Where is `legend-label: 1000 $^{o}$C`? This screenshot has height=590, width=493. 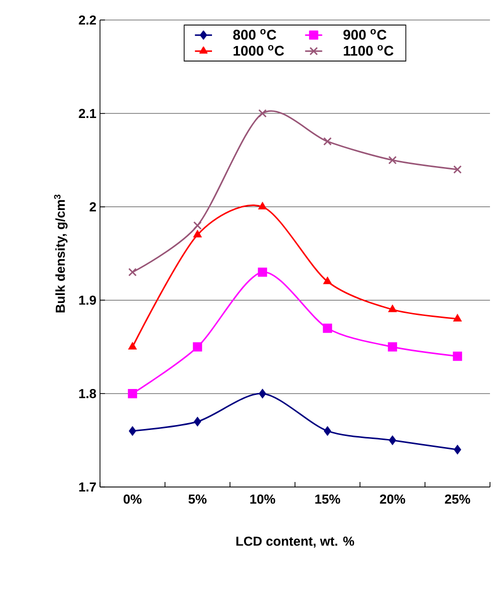
legend-label: 1000 $^{o}$C is located at coordinates (259, 50).